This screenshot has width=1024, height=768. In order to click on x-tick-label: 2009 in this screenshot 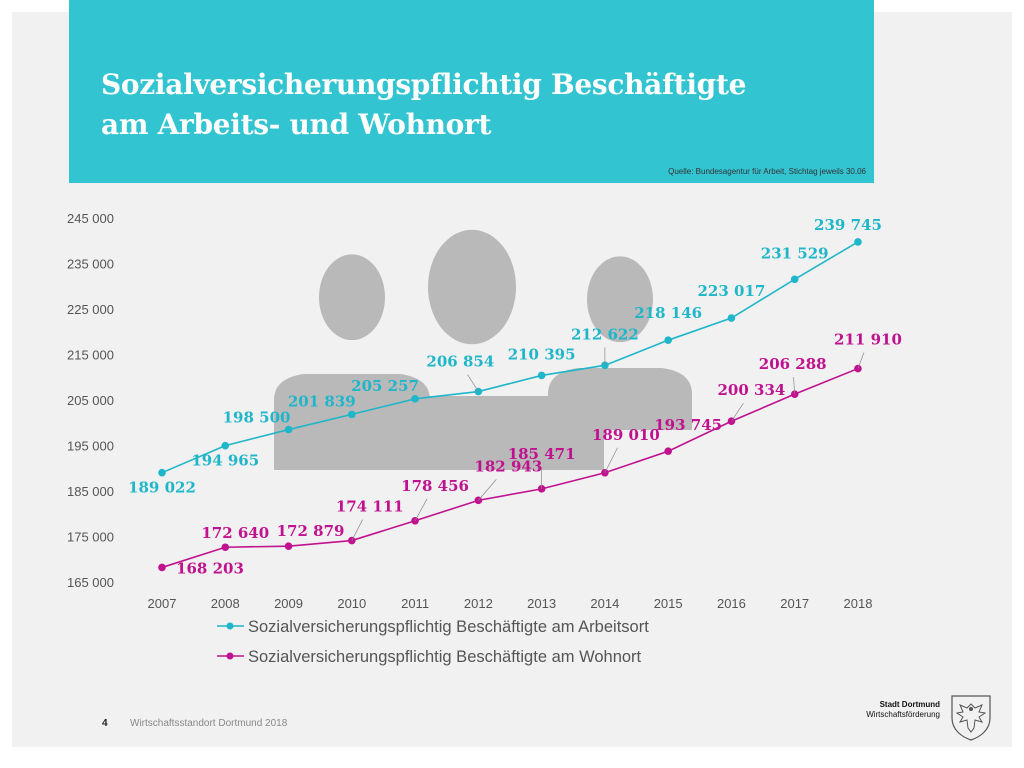, I will do `click(288, 603)`.